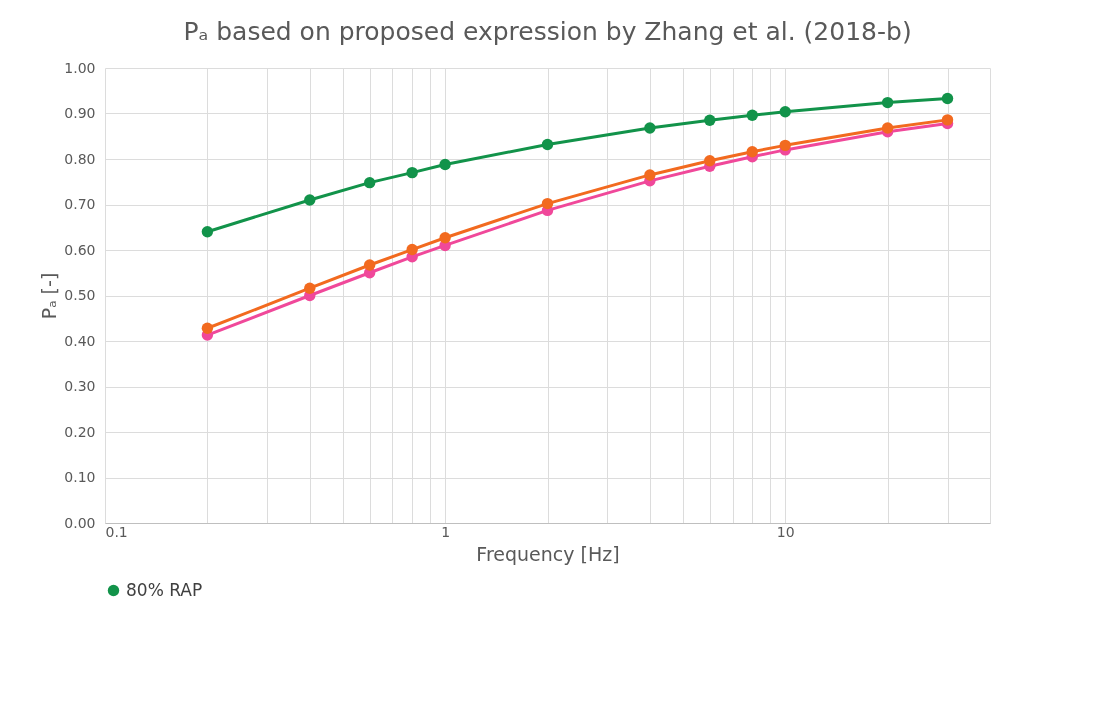  I want to click on legend-label: 80% RAP, so click(164, 589).